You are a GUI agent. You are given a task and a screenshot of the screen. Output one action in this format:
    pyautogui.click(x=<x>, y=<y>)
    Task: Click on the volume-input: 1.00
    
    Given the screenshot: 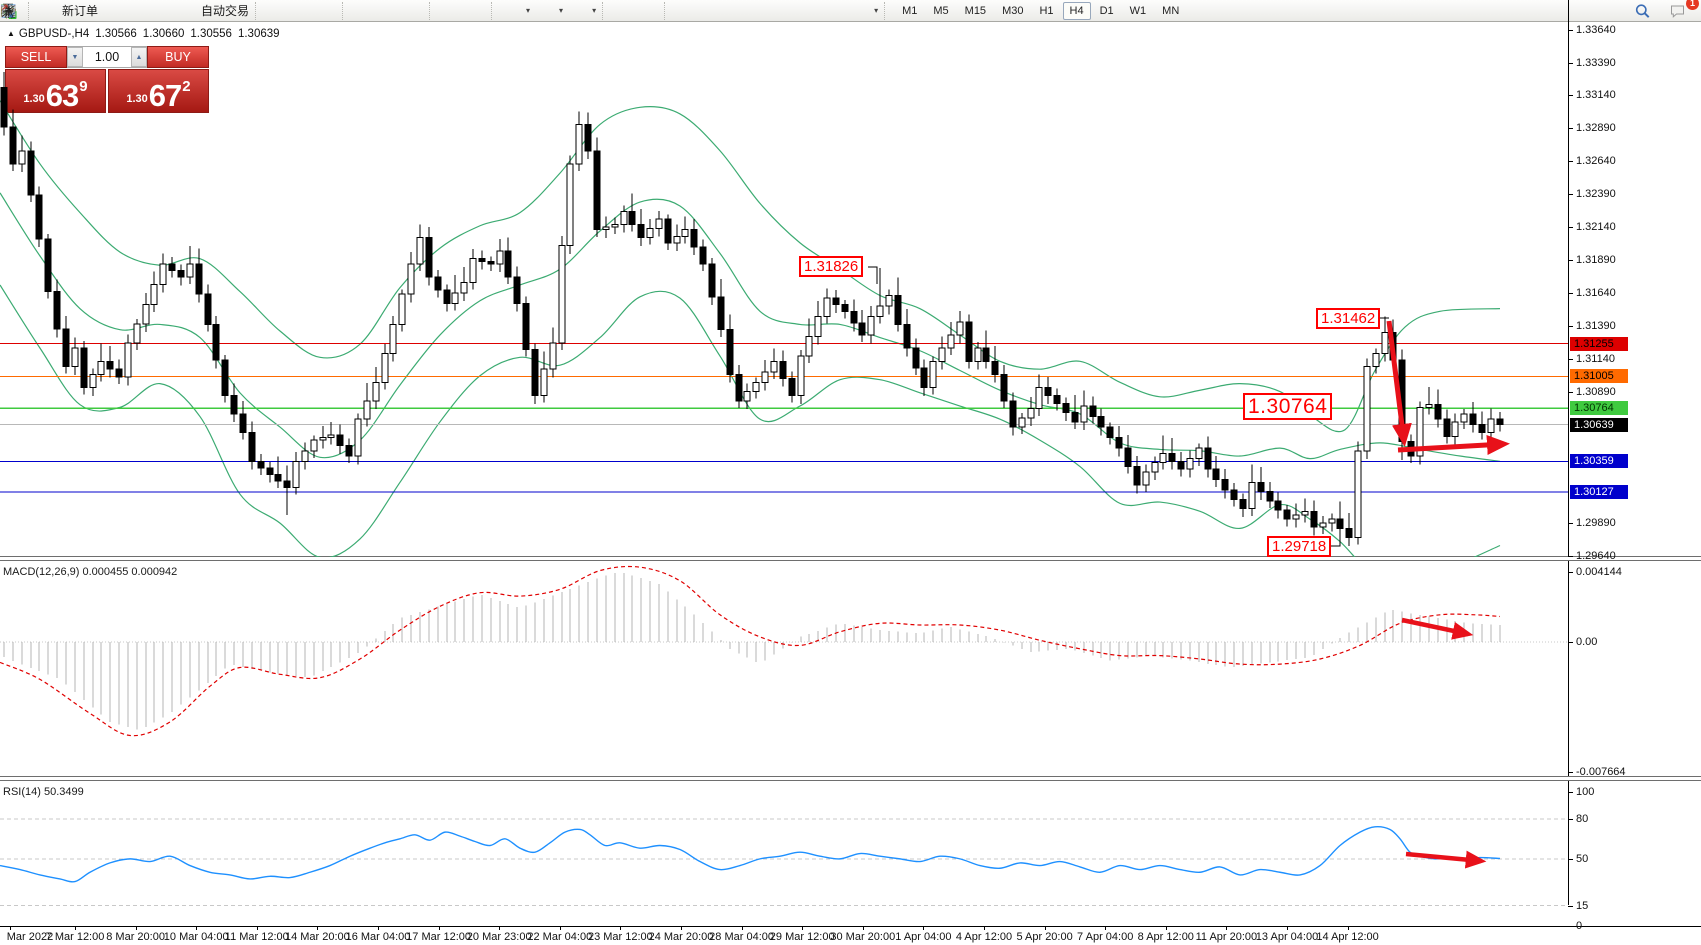 What is the action you would take?
    pyautogui.click(x=107, y=57)
    